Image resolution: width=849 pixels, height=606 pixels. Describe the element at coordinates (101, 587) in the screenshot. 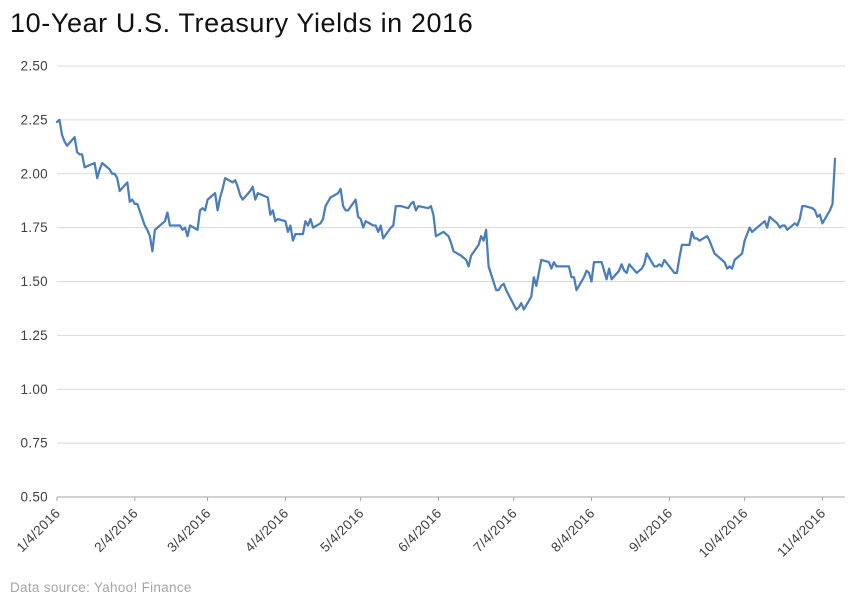

I see `source-note: Data source: Yahoo! Finance` at that location.